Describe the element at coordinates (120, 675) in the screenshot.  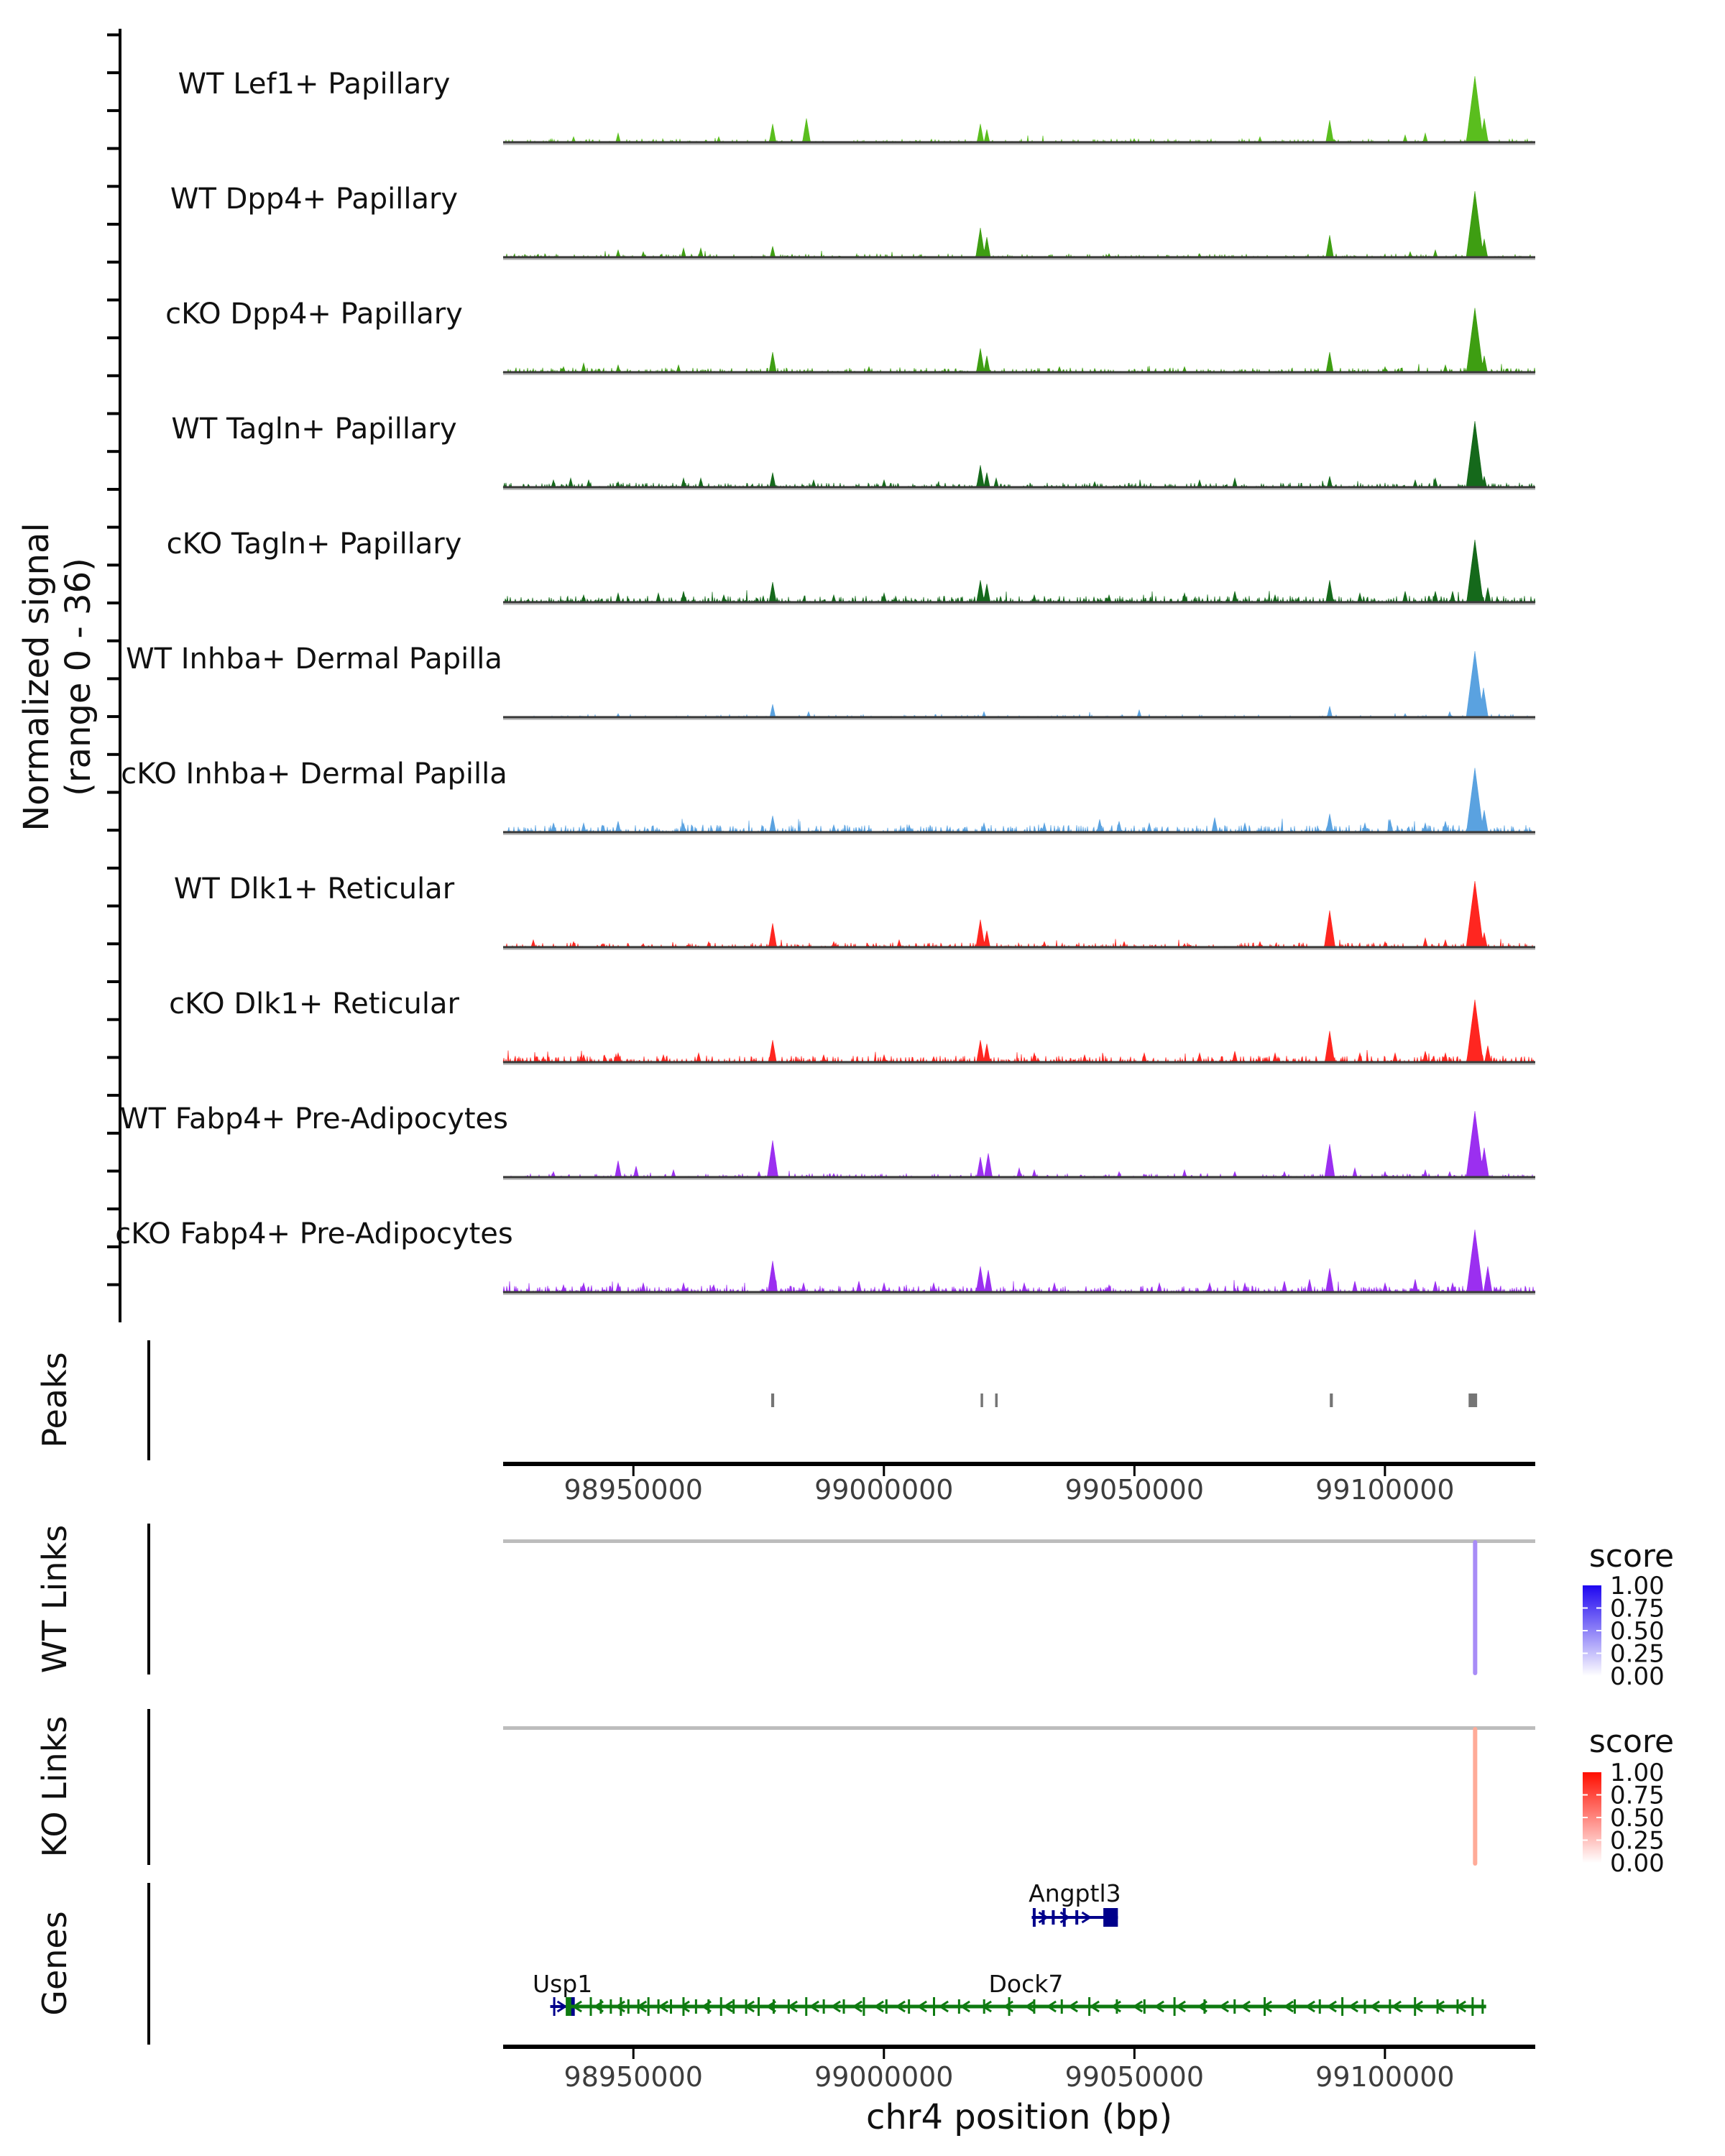
I see `signal-y-axis-line` at that location.